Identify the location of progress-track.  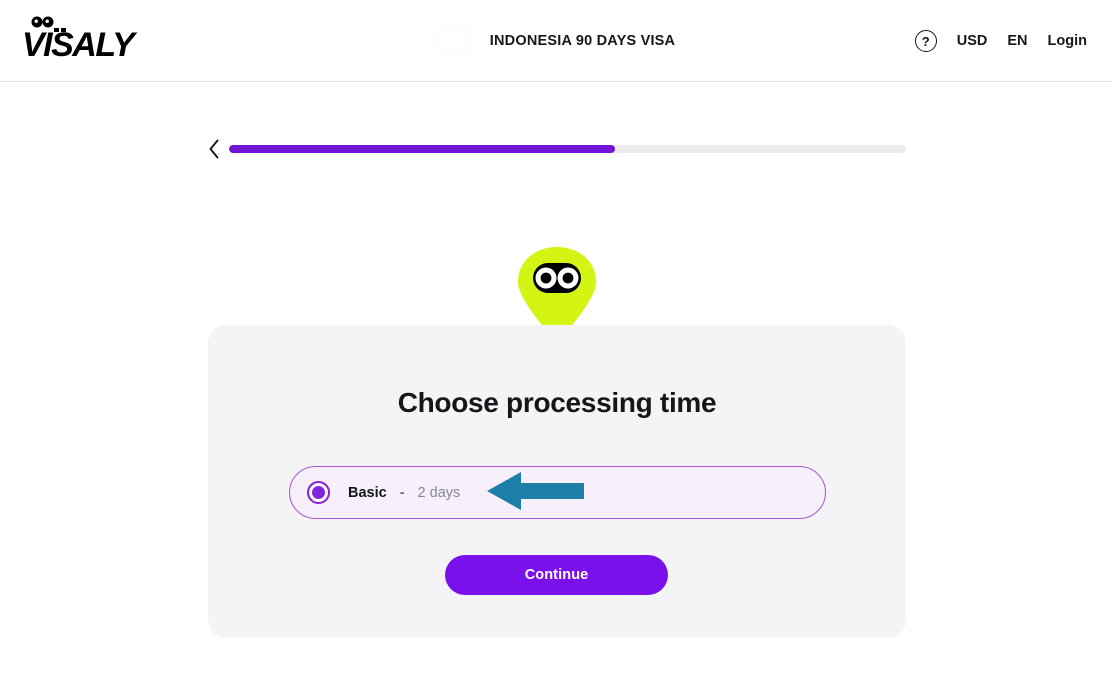
(567, 149).